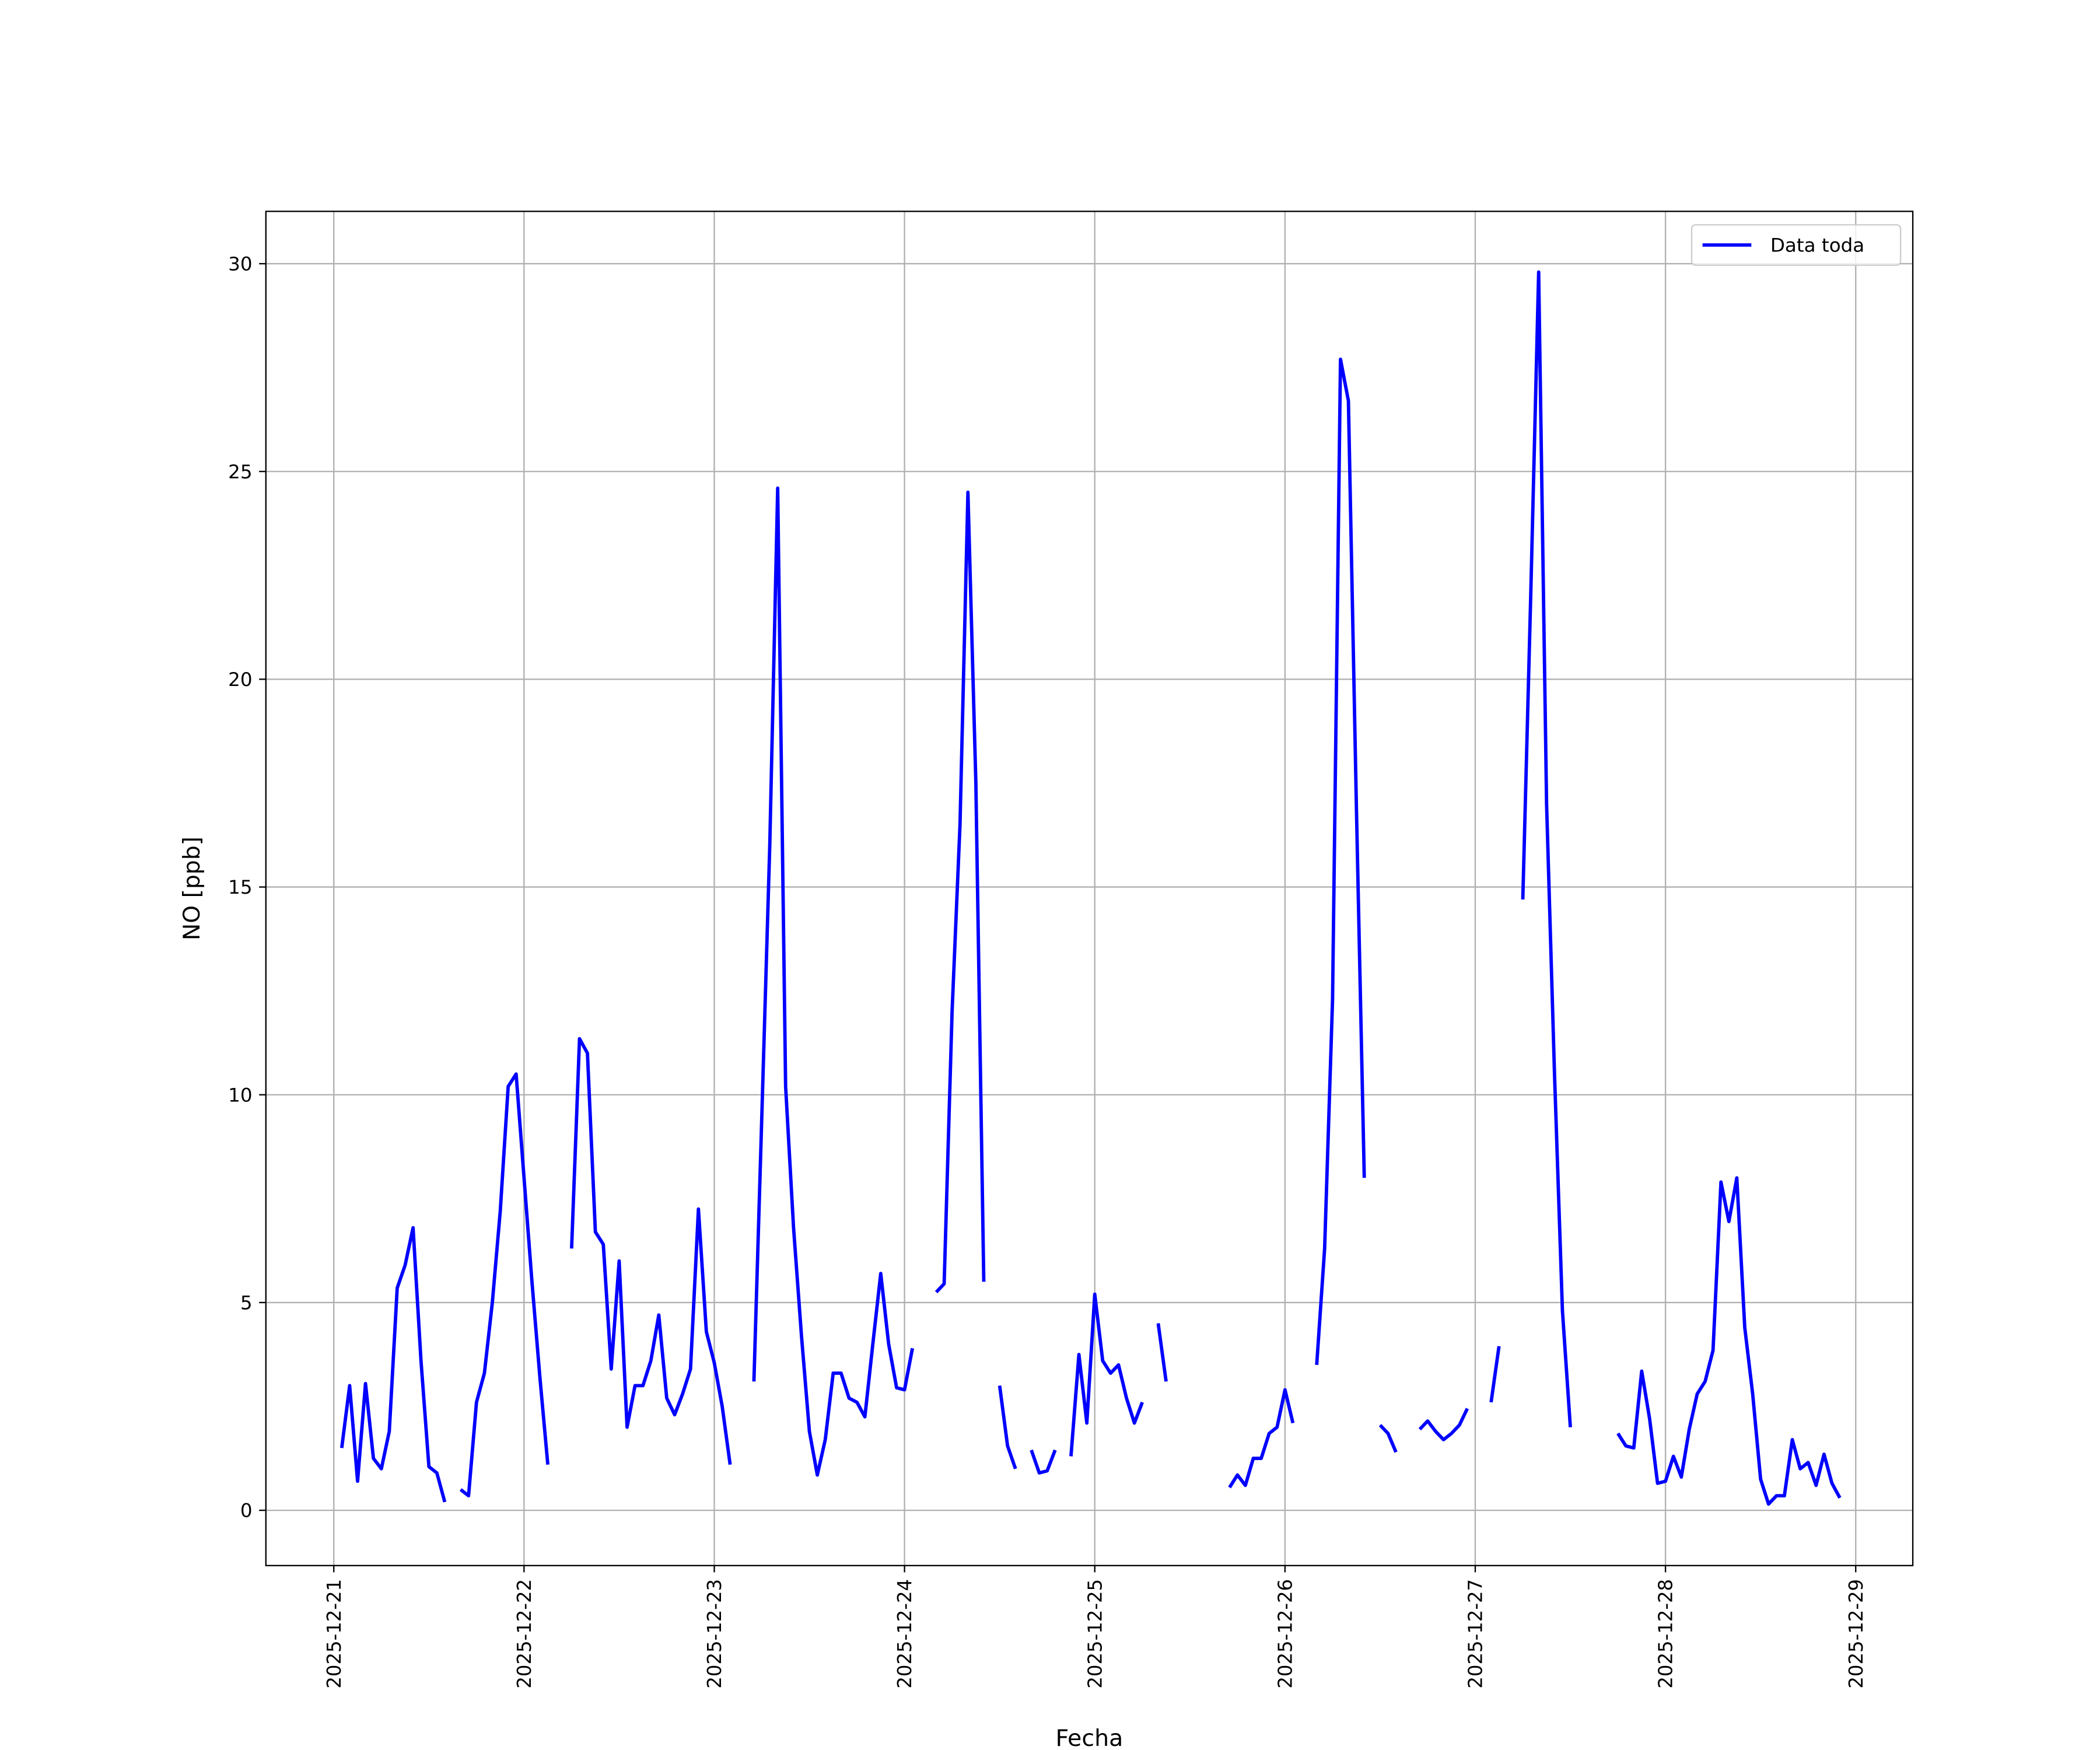 The width and height of the screenshot is (2100, 1750). Describe the element at coordinates (240, 472) in the screenshot. I see `y-tick-label: 25` at that location.